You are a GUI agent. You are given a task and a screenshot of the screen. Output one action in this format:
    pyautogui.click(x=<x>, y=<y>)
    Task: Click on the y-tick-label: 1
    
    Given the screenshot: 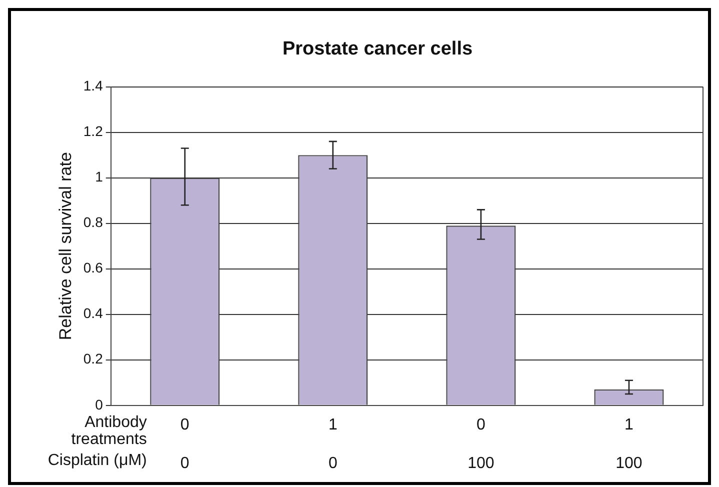 What is the action you would take?
    pyautogui.click(x=99, y=176)
    